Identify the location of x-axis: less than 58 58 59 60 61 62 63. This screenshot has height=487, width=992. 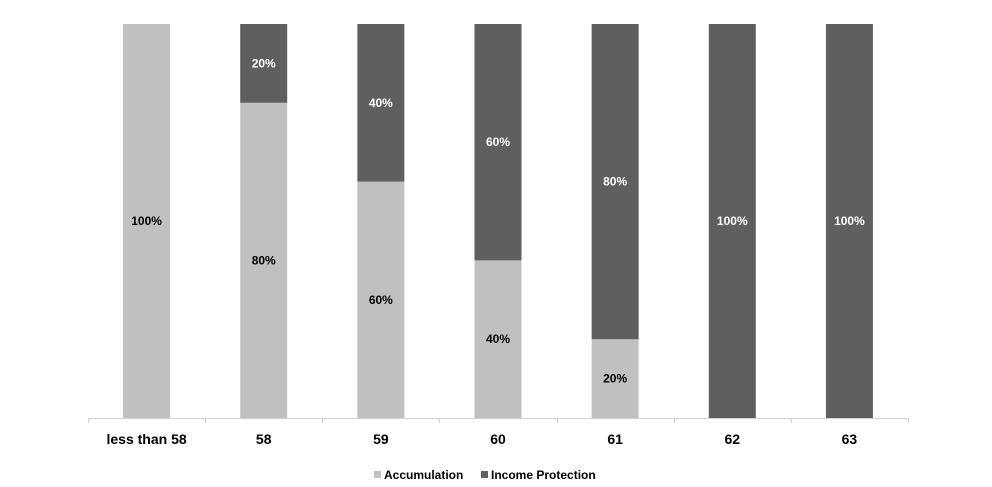
(498, 432).